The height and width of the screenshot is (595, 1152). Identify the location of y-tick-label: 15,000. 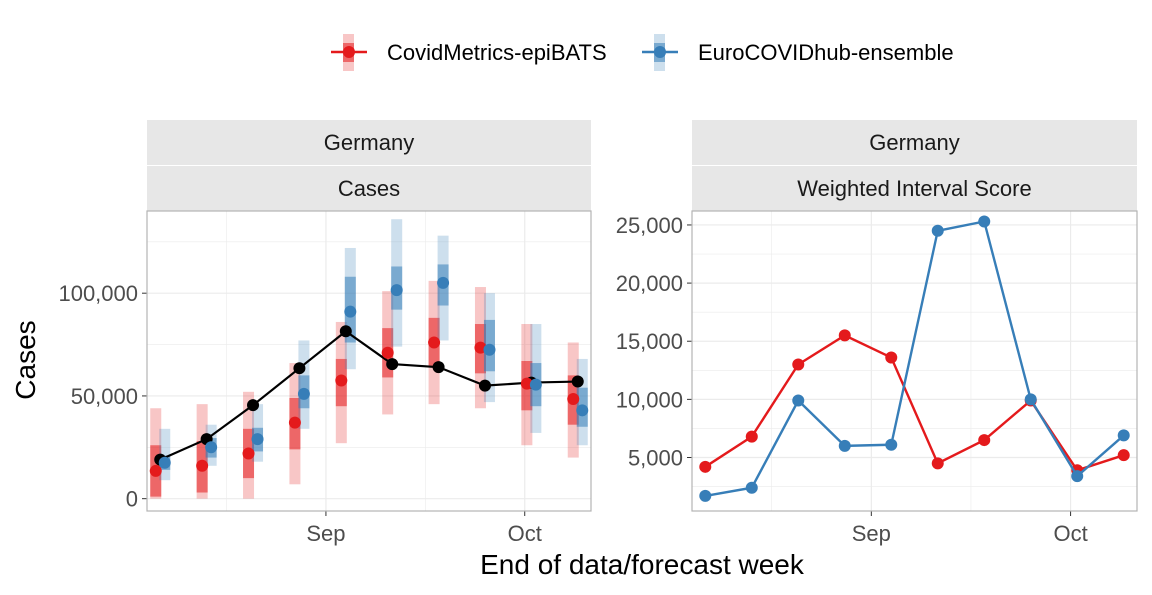
(649, 341).